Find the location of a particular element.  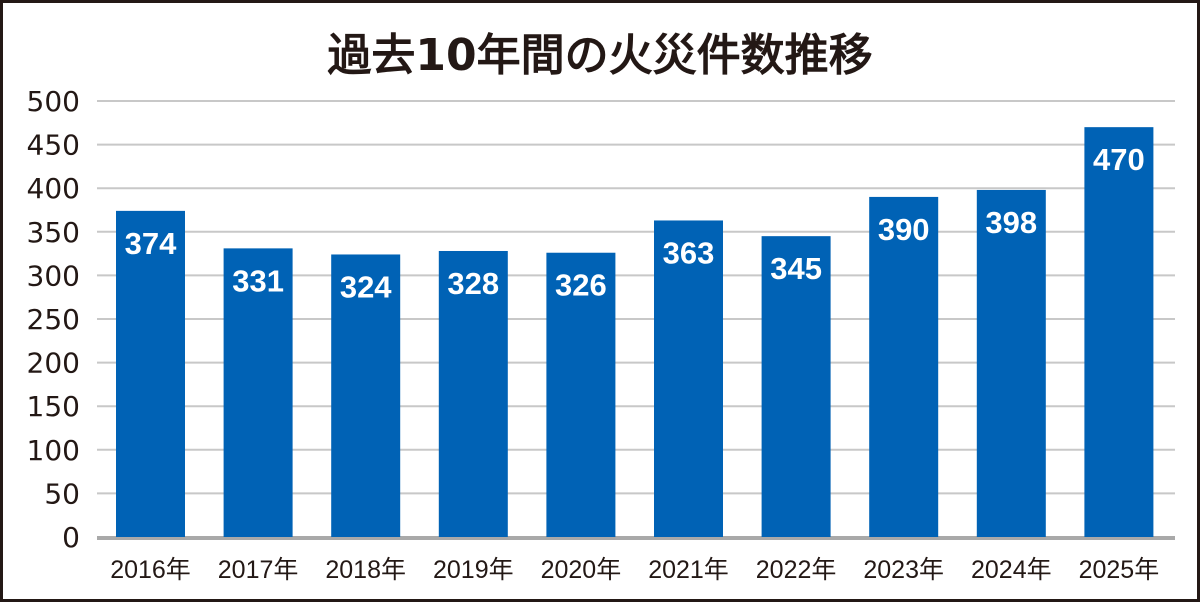

y-tick-label: 450 is located at coordinates (53, 145).